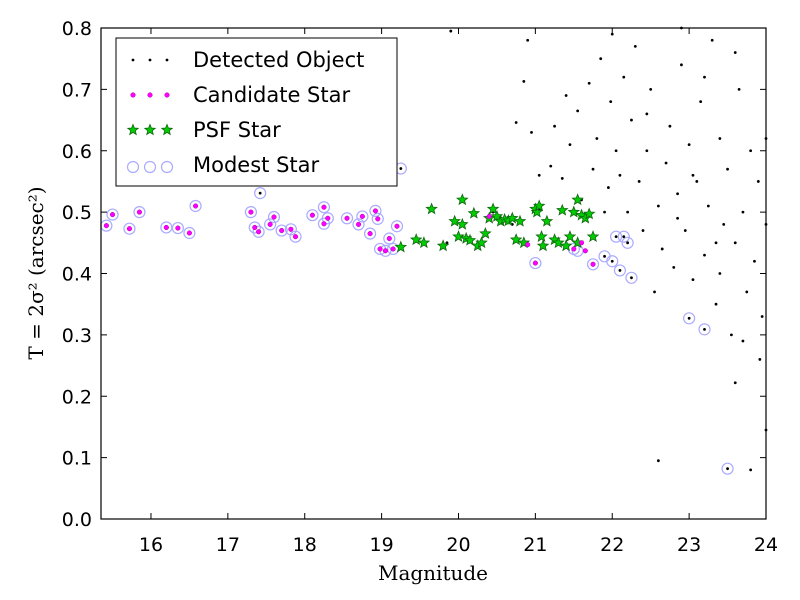  What do you see at coordinates (150, 60) in the screenshot?
I see `legend-marker-detected-object` at bounding box center [150, 60].